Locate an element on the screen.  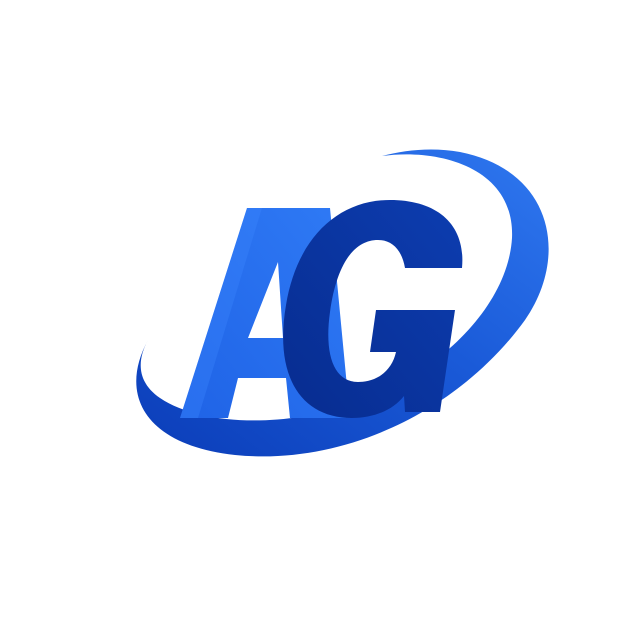
letter-a-highlight-icon is located at coordinates (221, 313).